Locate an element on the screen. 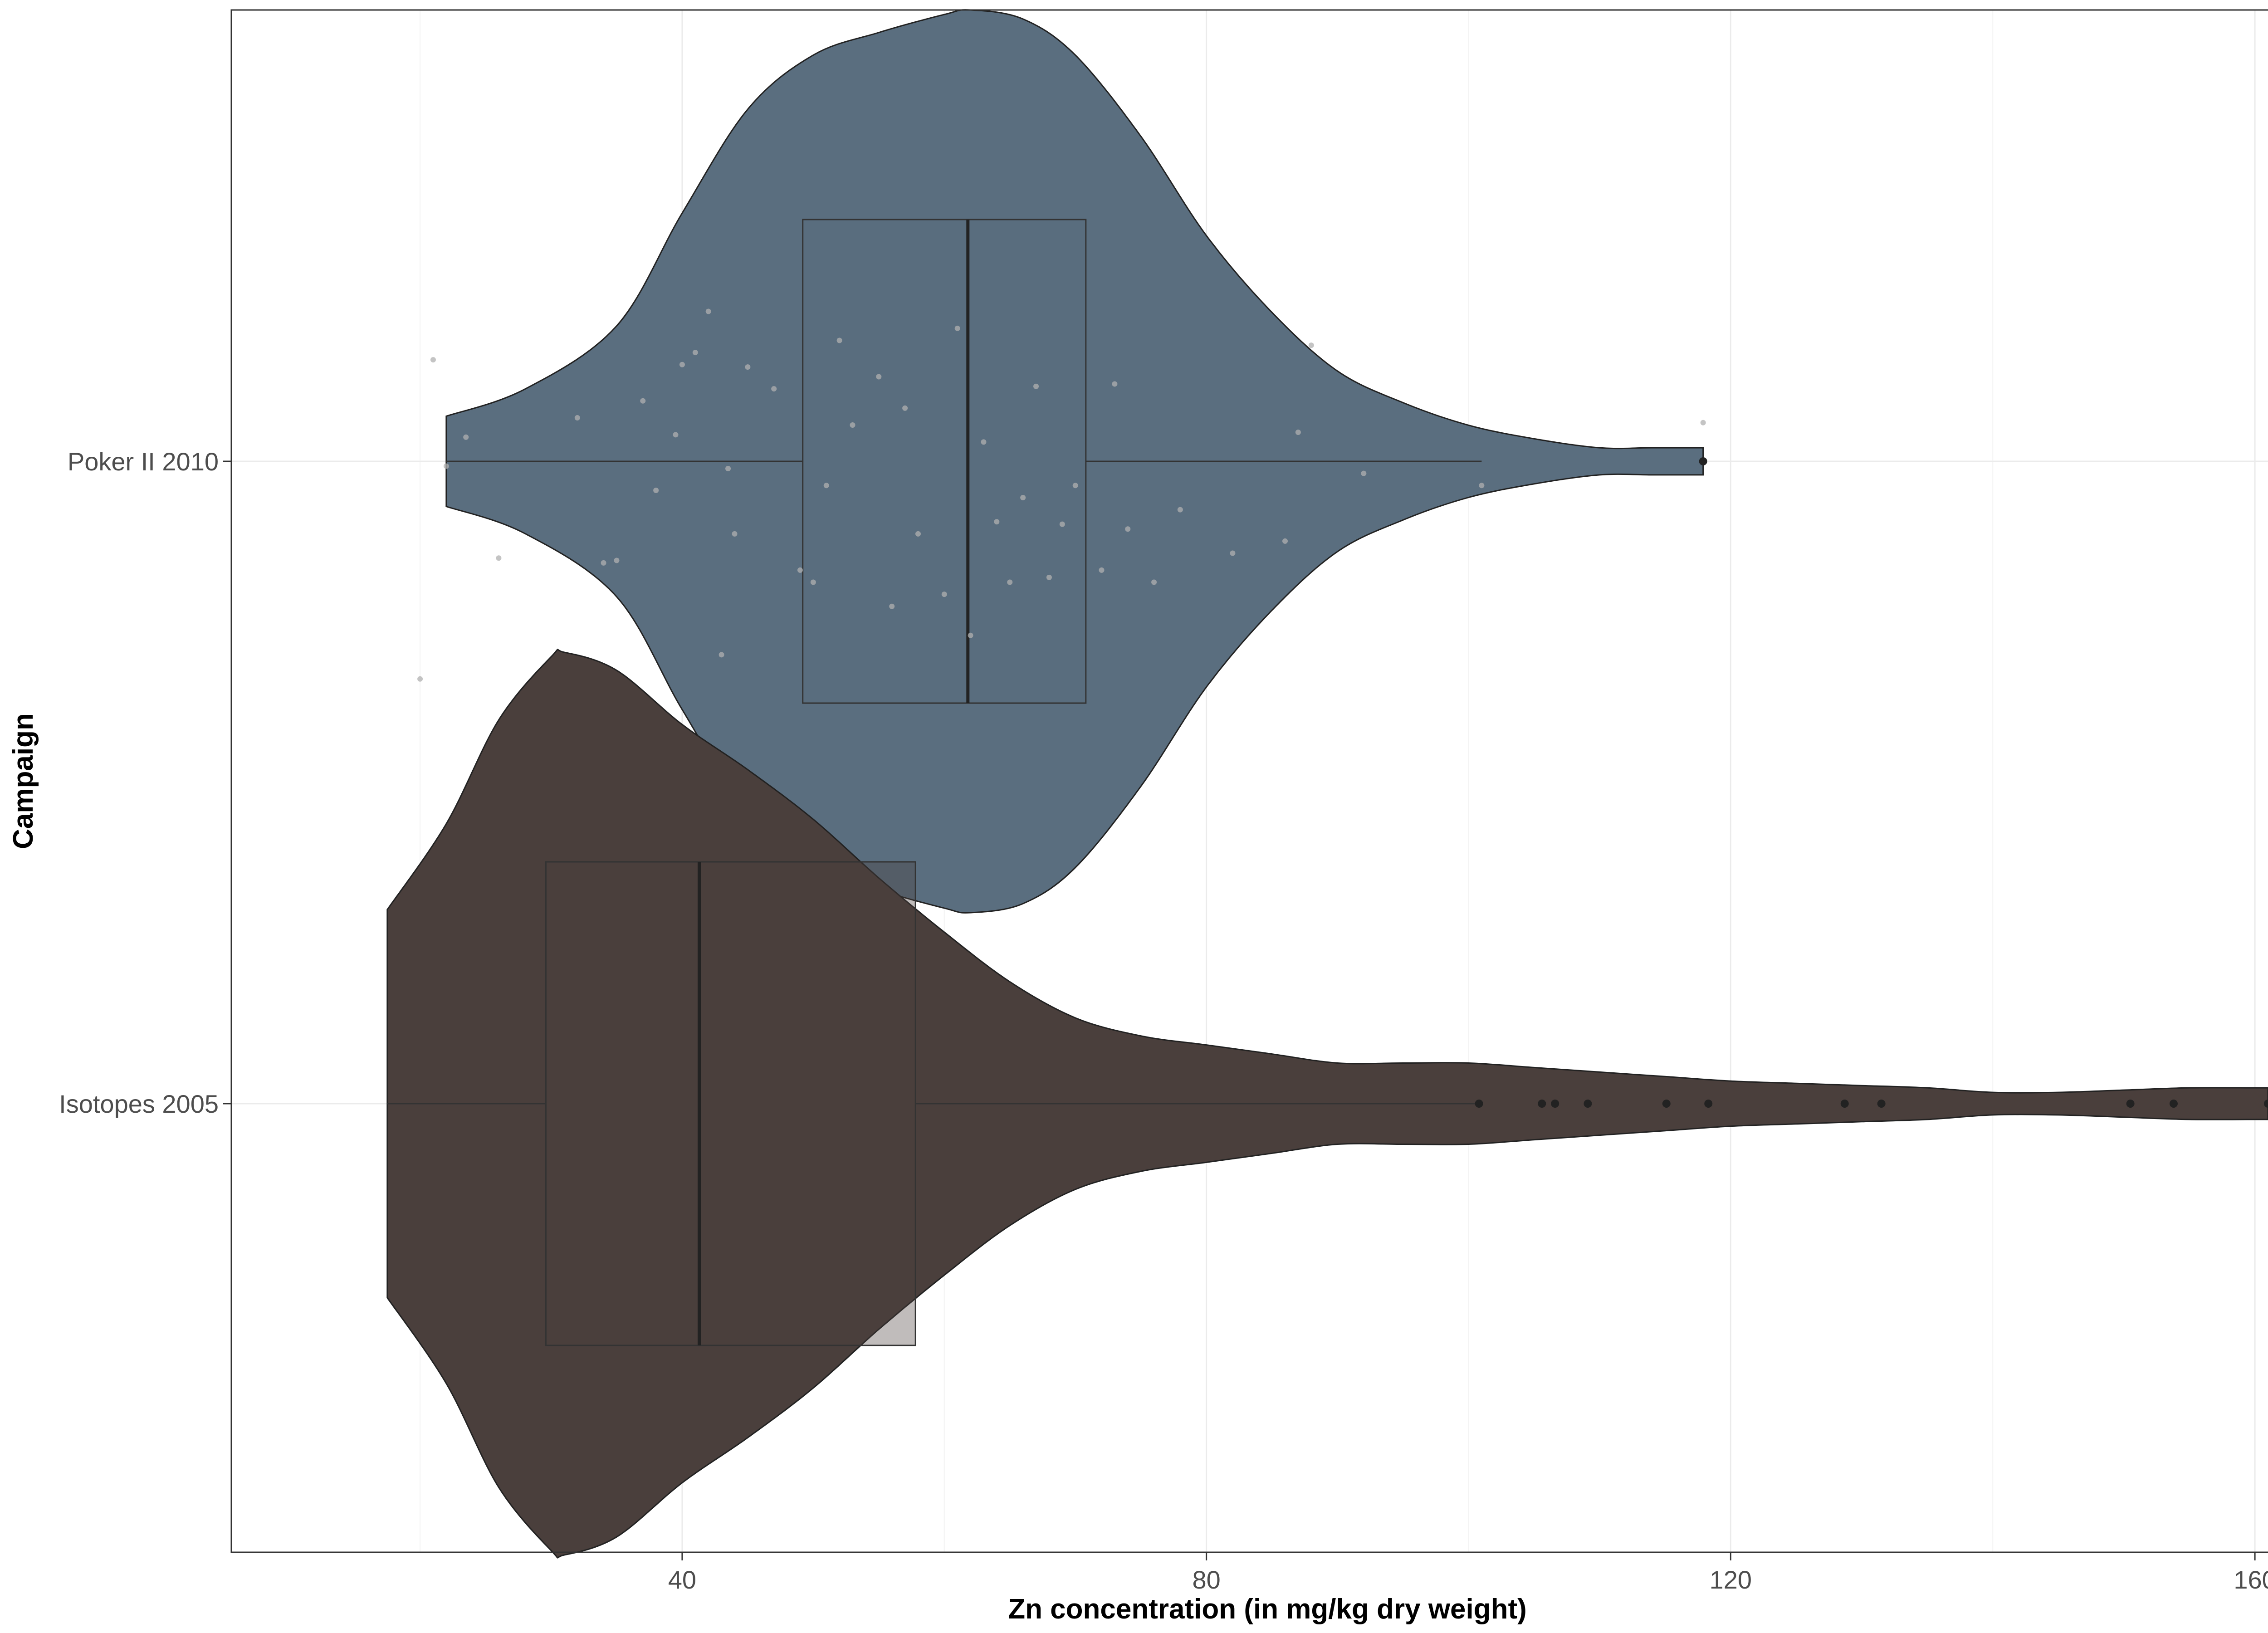 The height and width of the screenshot is (1633, 2268). x-tick-label: 160 is located at coordinates (2251, 1579).